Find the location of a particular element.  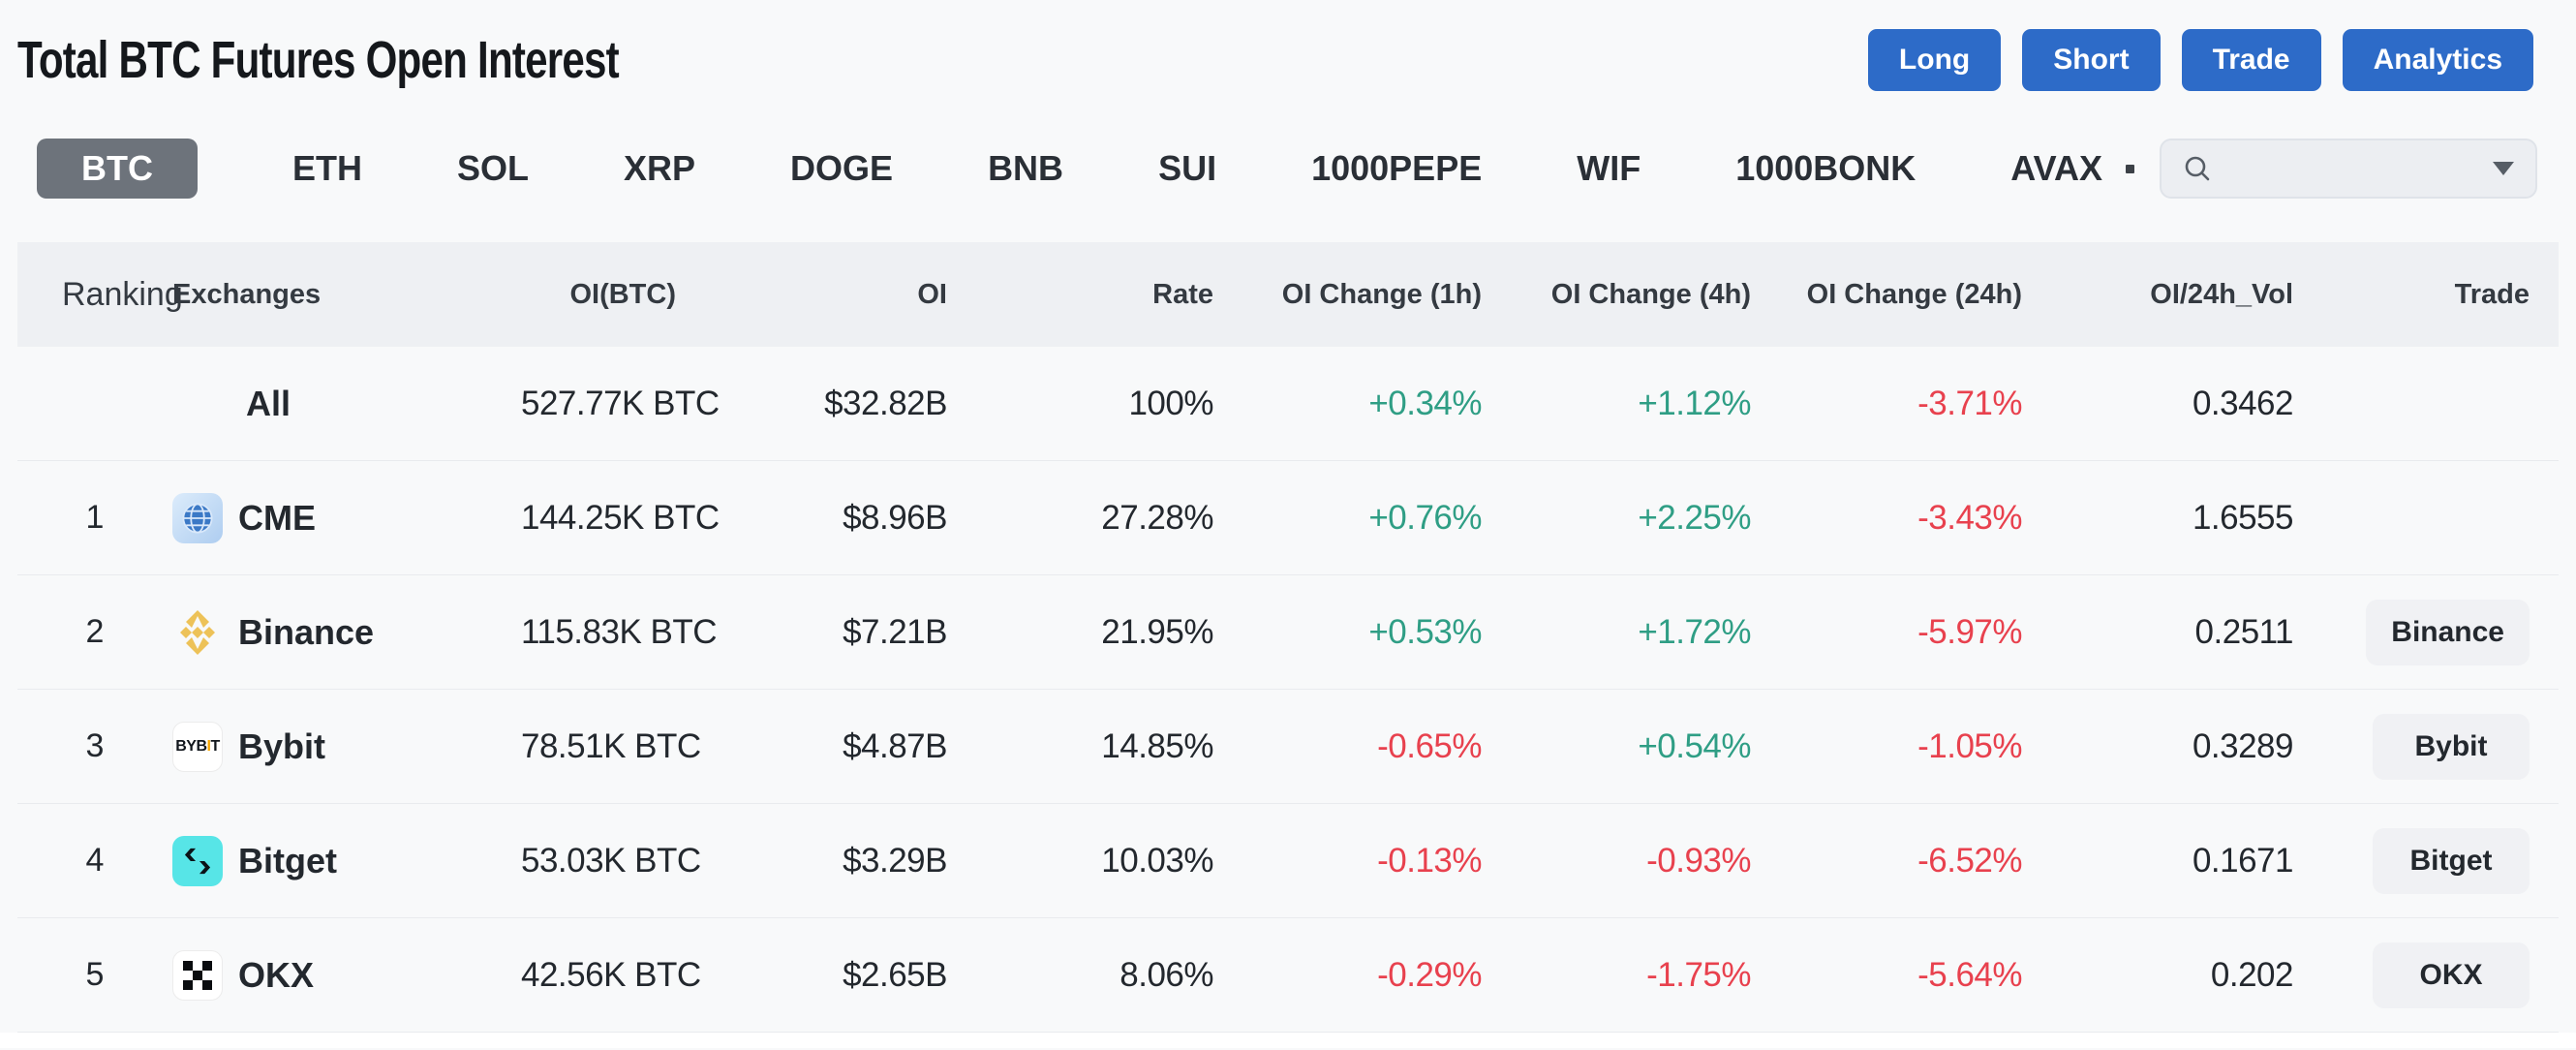

oi-cell: $2.65B is located at coordinates (895, 974).